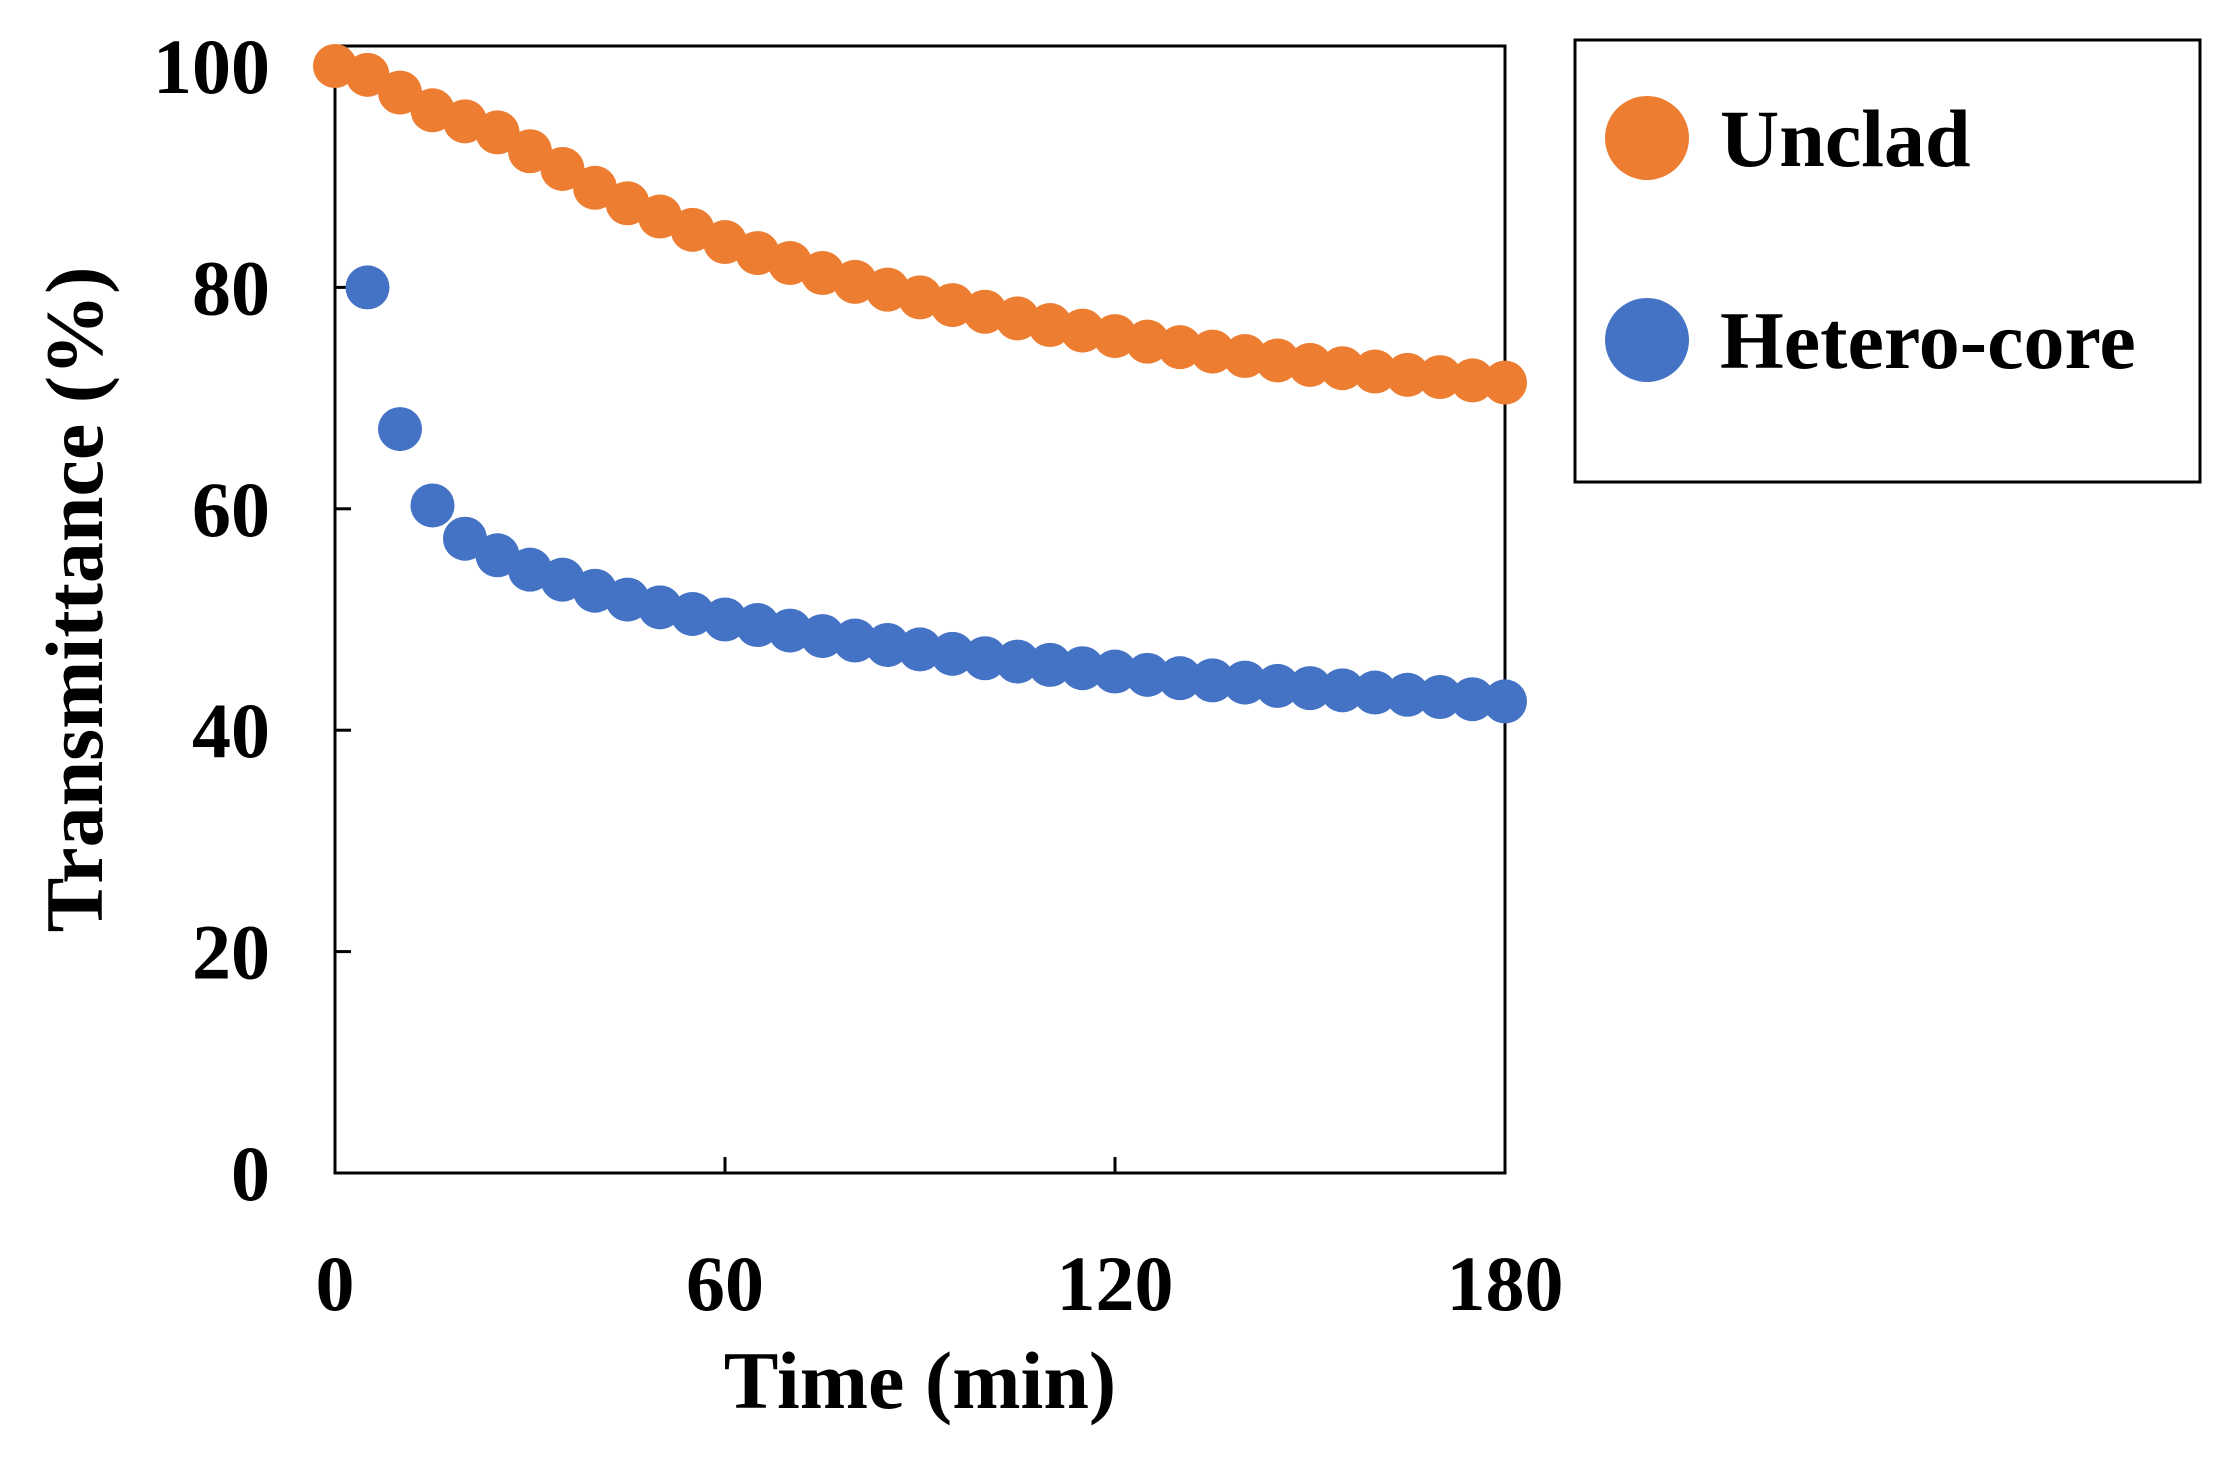 This screenshot has width=2220, height=1461. I want to click on y-tick-label: 20, so click(231, 952).